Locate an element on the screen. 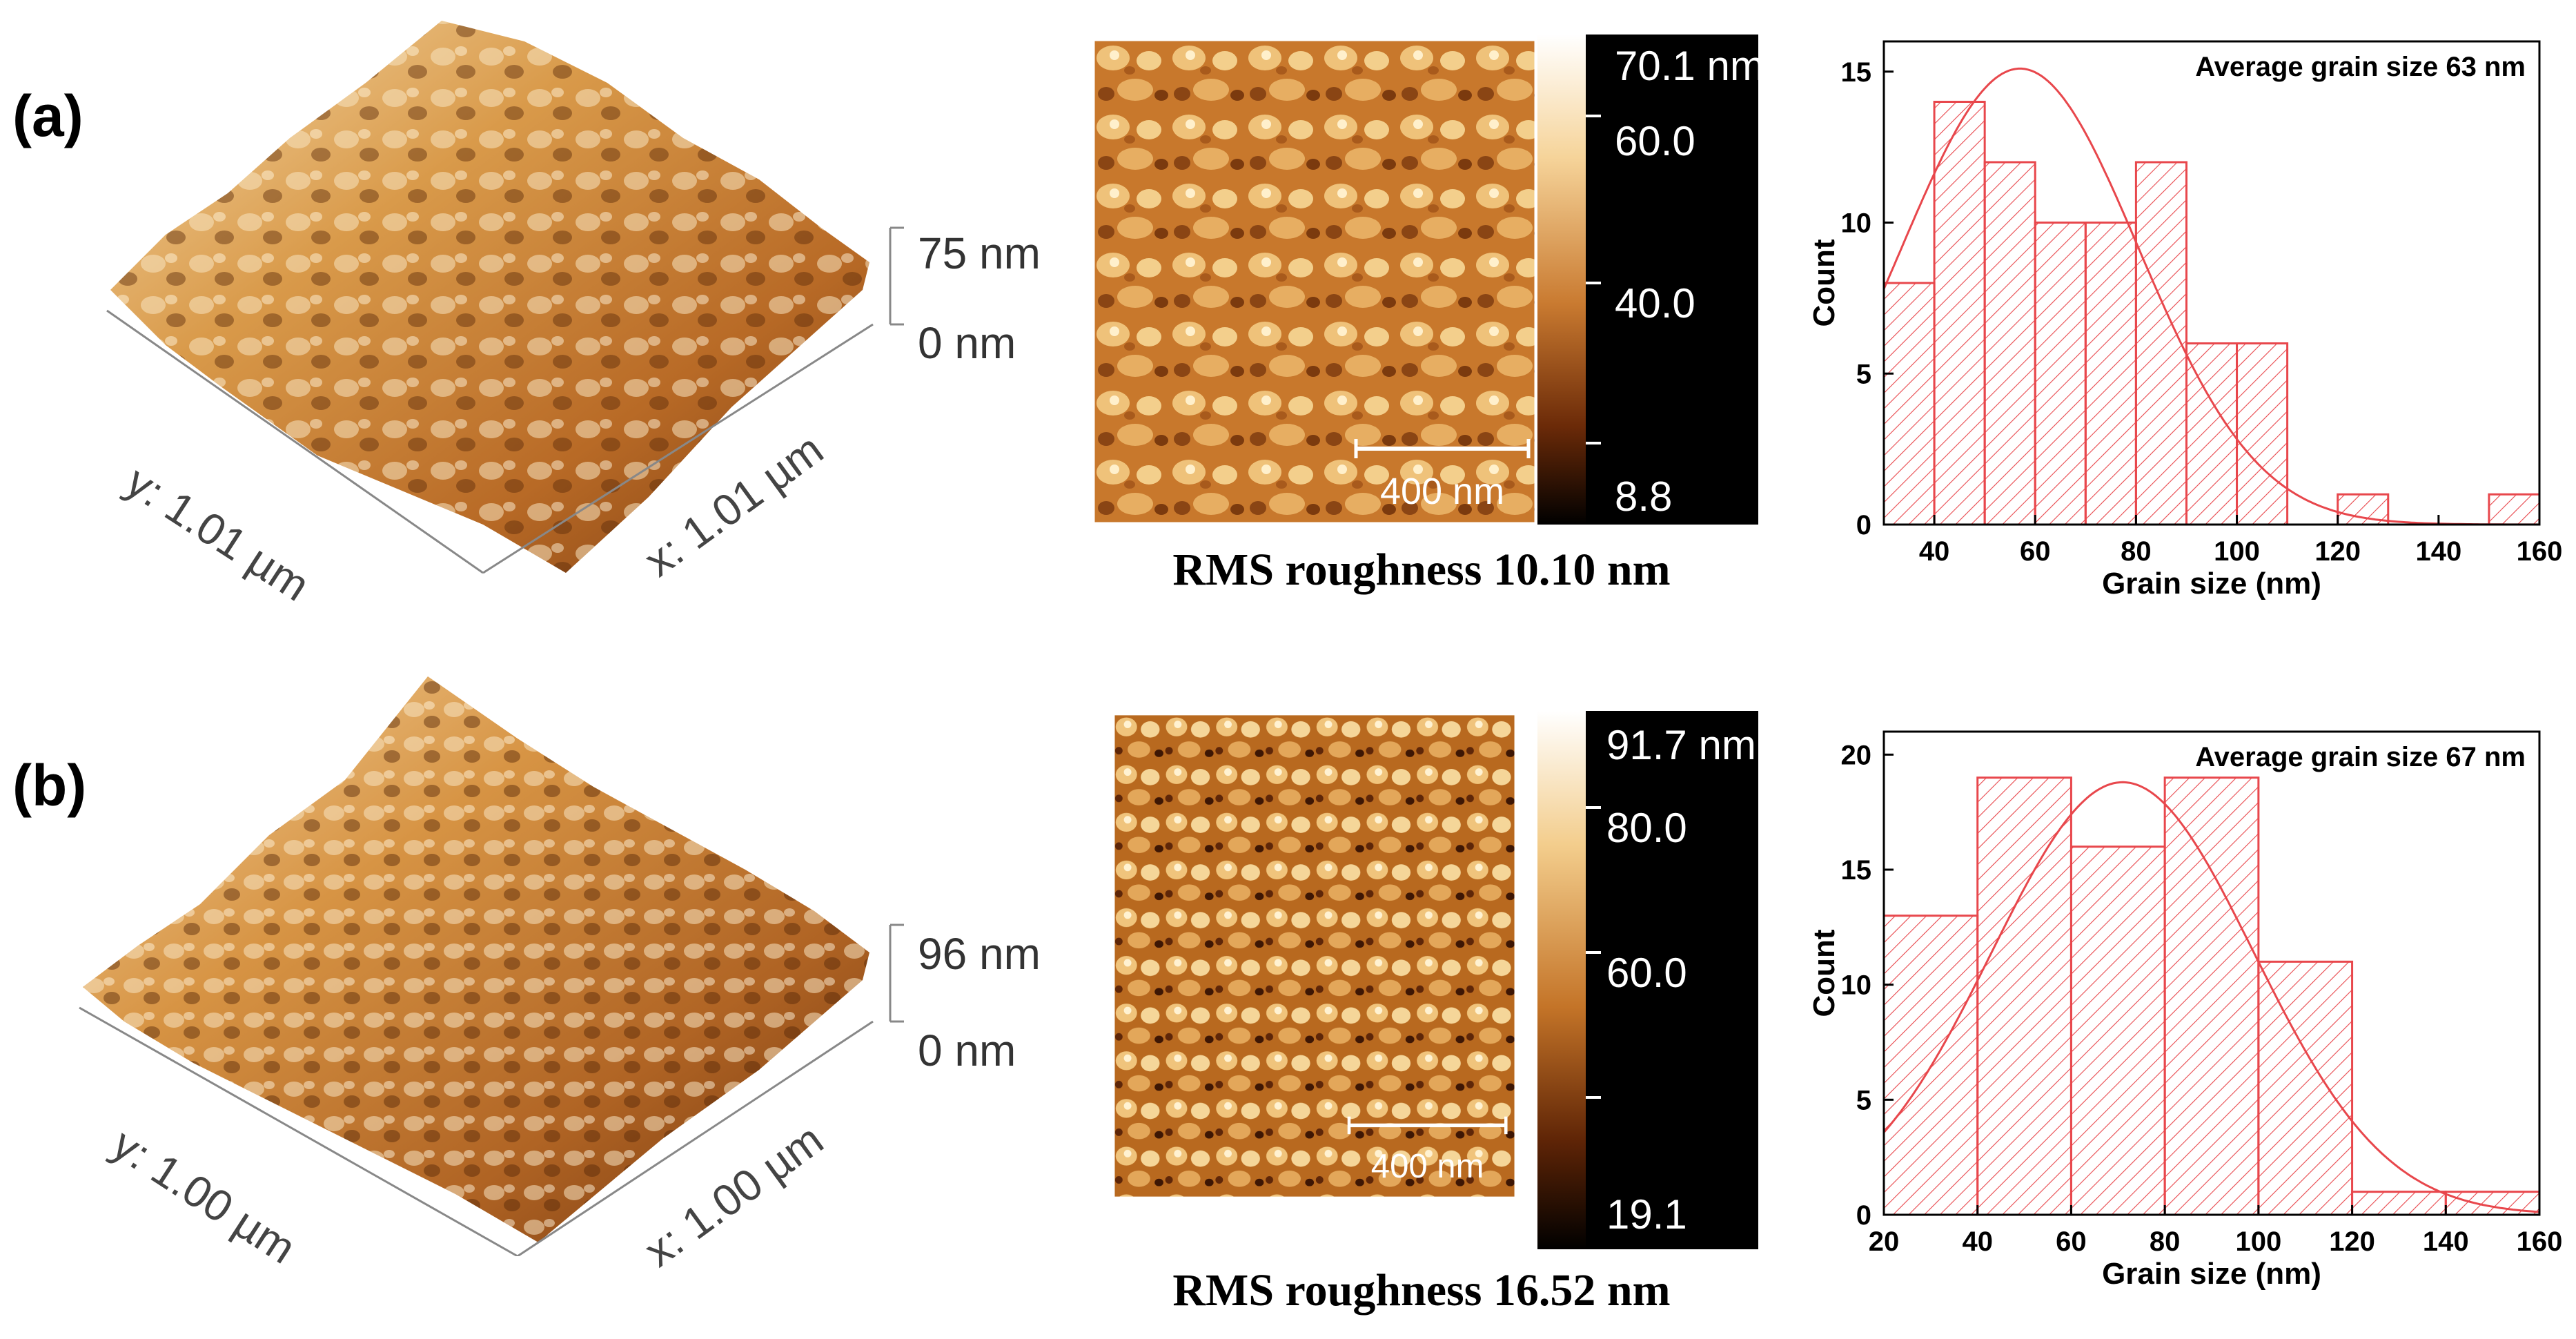 The image size is (2576, 1339). z-bottom-label-a: 0 nm is located at coordinates (967, 343).